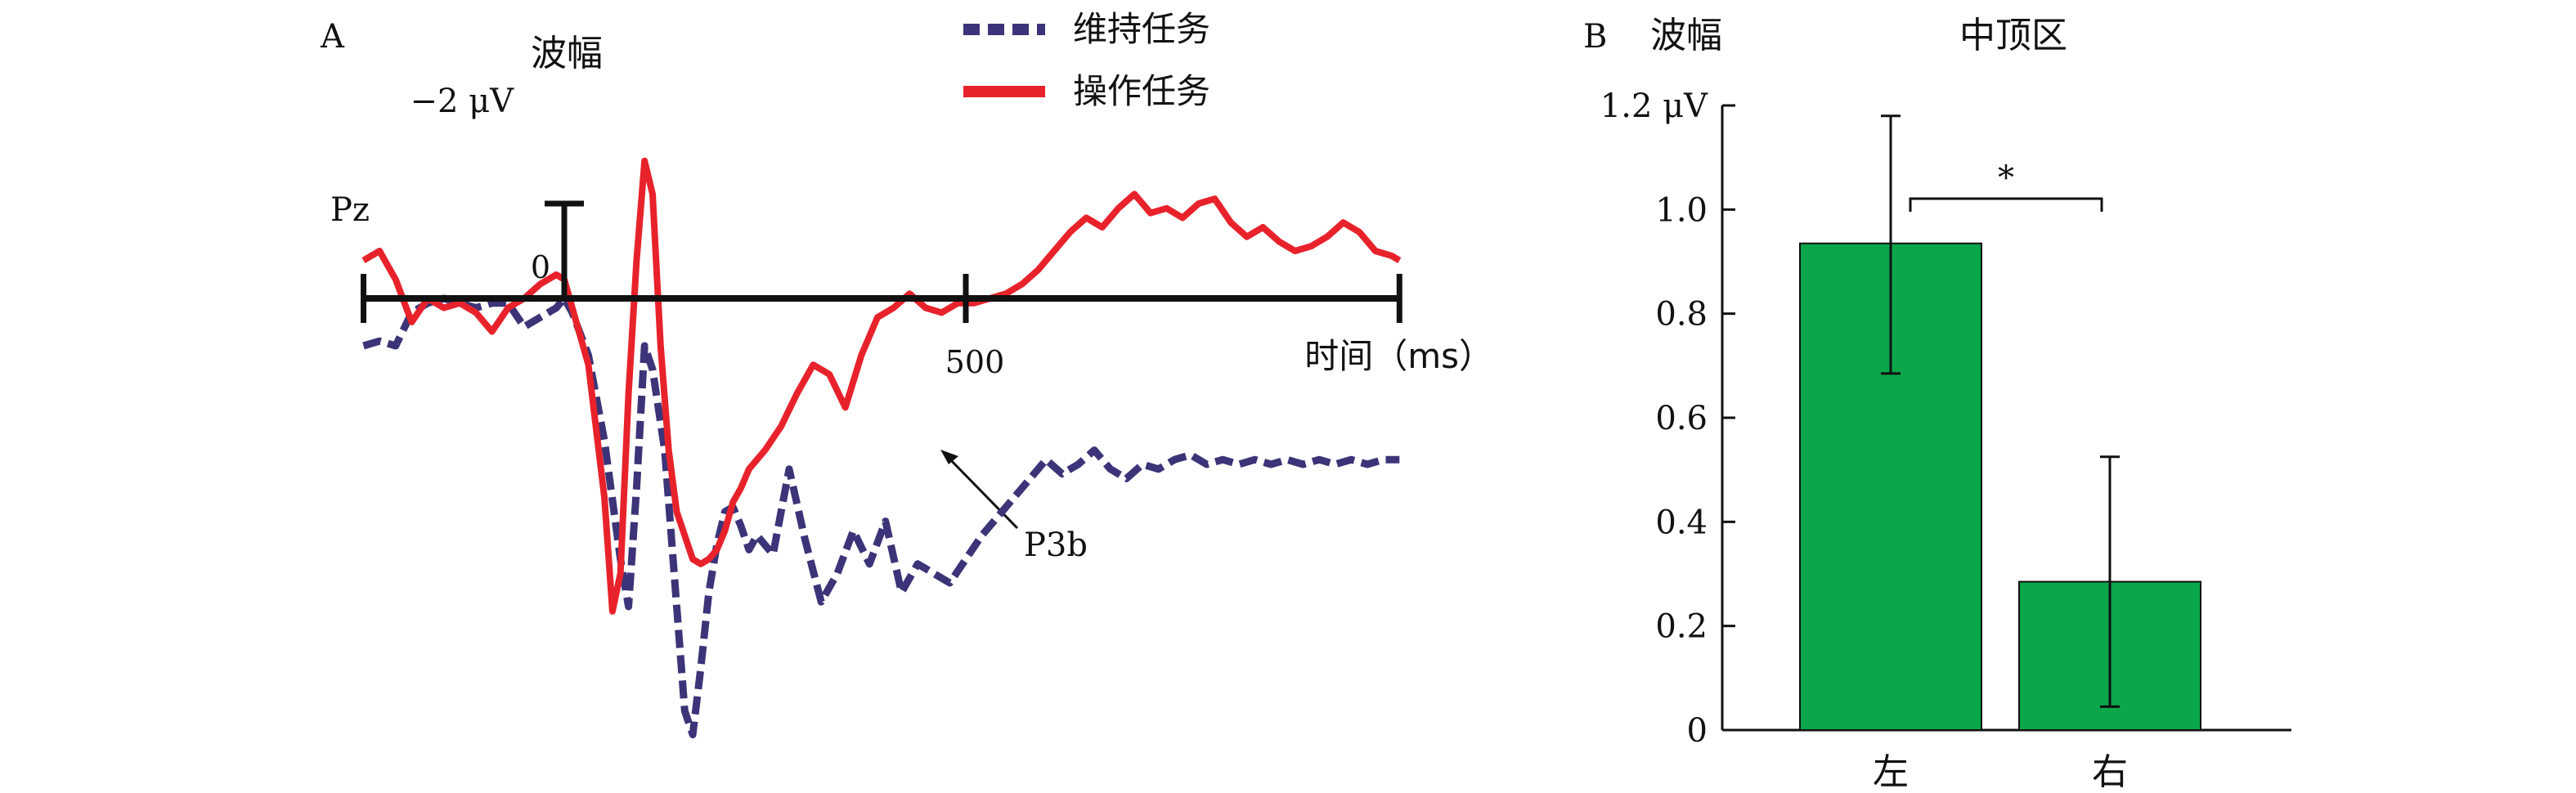 The image size is (2576, 793). What do you see at coordinates (1682, 418) in the screenshot?
I see `panel-b-y-tick-label: 0.6` at bounding box center [1682, 418].